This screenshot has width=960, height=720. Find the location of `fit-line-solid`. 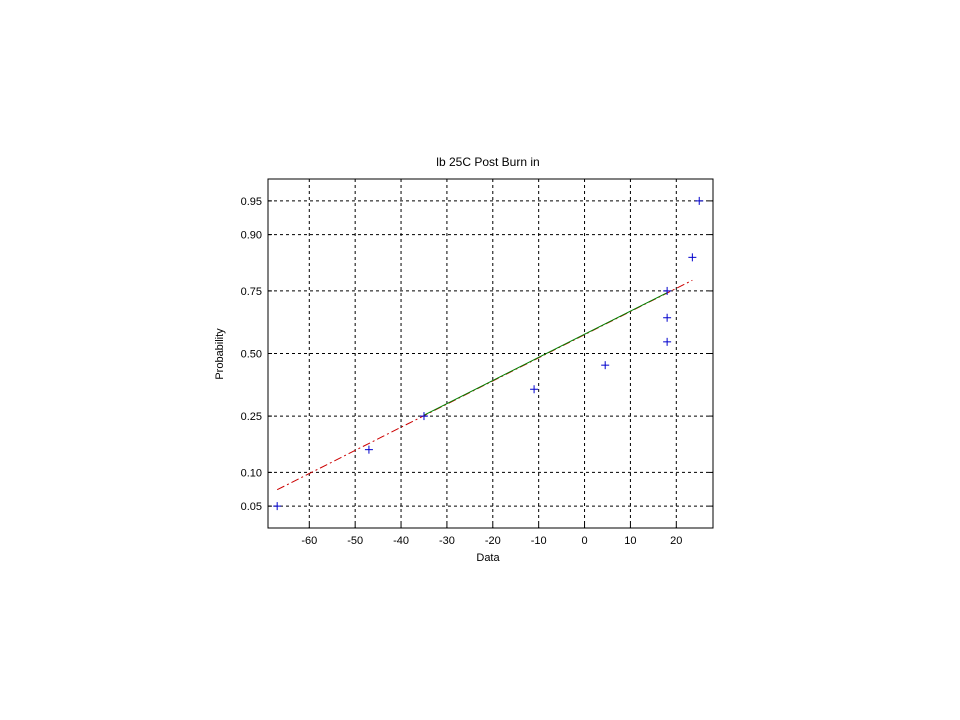

fit-line-solid is located at coordinates (545, 354).